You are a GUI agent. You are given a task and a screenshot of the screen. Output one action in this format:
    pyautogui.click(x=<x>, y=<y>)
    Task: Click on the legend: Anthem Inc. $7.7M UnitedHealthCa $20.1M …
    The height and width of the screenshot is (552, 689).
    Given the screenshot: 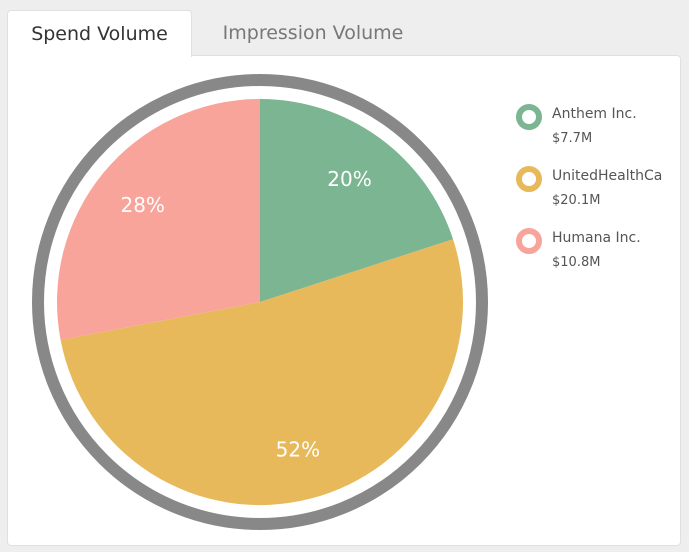 What is the action you would take?
    pyautogui.click(x=601, y=197)
    